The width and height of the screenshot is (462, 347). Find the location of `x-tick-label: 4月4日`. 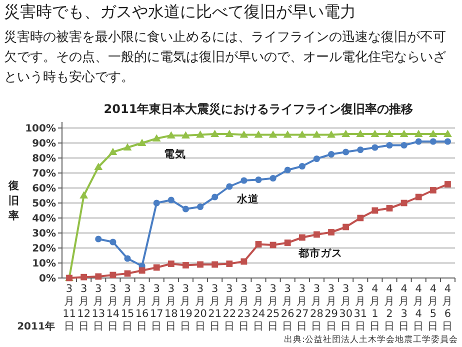

x-tick-label: 4月4日 is located at coordinates (418, 307).